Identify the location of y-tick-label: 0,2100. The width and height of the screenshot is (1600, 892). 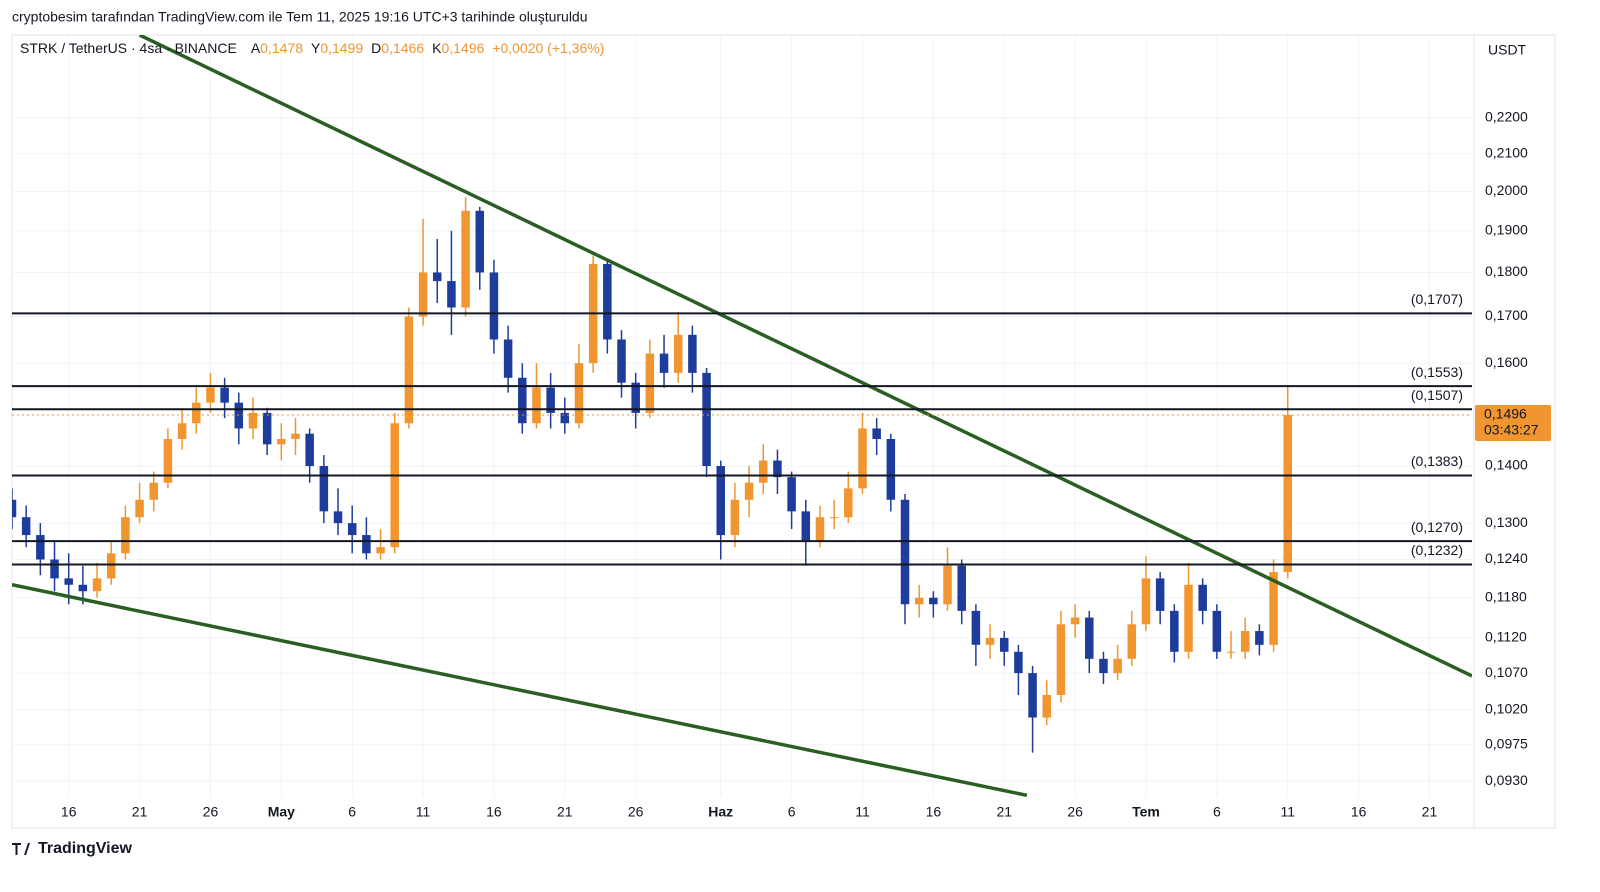
(1506, 152).